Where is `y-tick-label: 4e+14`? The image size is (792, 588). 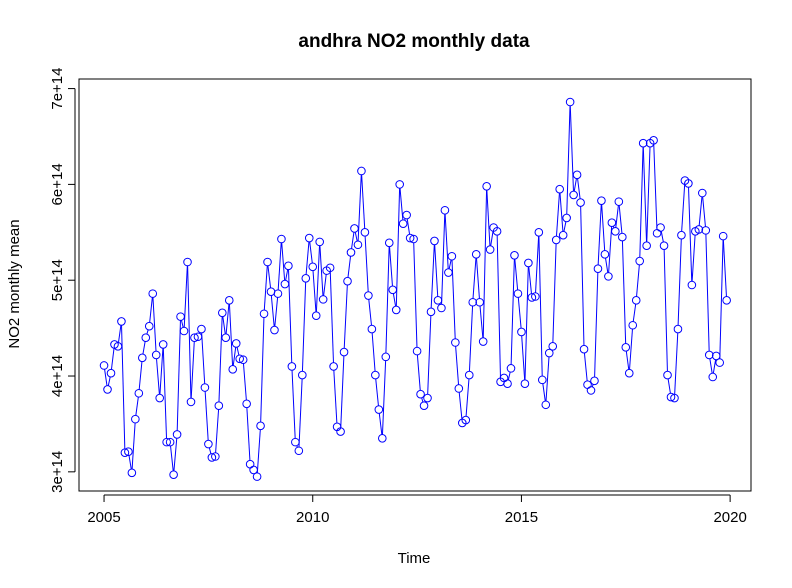 y-tick-label: 4e+14 is located at coordinates (57, 376).